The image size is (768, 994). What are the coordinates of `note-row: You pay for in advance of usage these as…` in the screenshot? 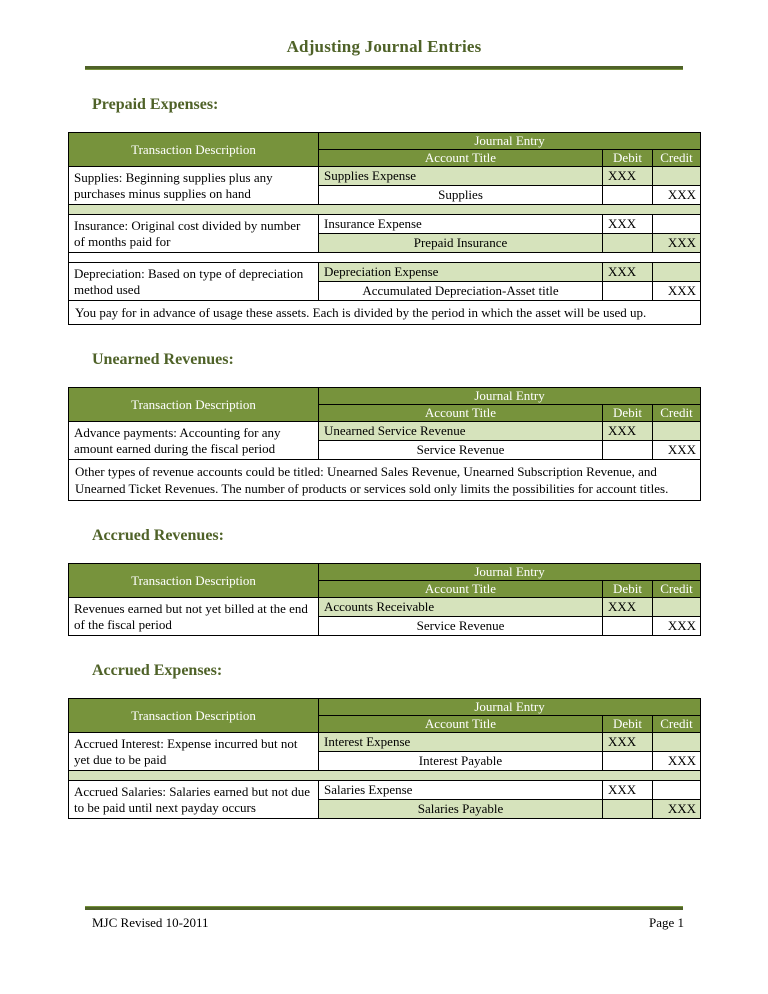 It's located at (384, 312).